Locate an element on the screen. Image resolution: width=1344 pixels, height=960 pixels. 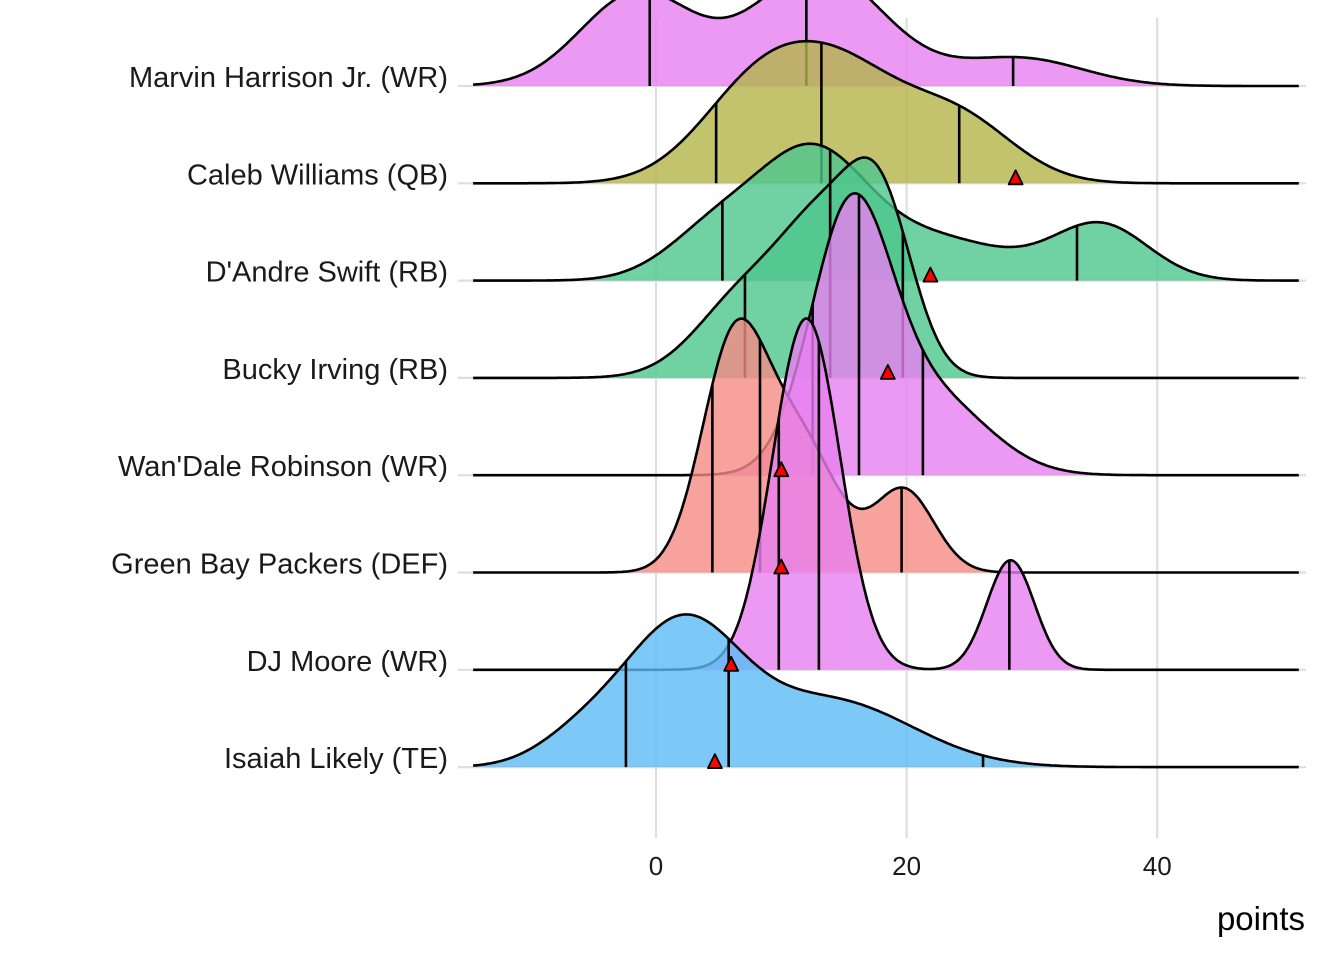
y-axis-label: Green Bay Packers (DEF) is located at coordinates (279, 565).